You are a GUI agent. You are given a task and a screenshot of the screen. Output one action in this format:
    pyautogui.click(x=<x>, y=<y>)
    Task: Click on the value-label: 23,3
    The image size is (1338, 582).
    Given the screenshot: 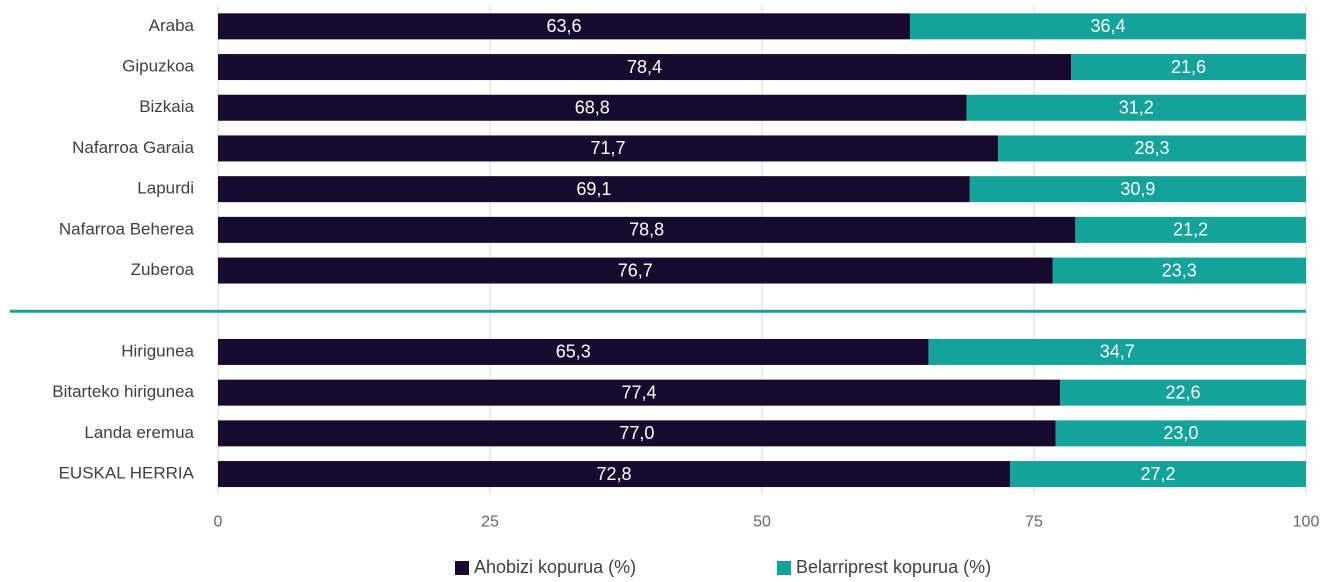 What is the action you would take?
    pyautogui.click(x=1179, y=270)
    